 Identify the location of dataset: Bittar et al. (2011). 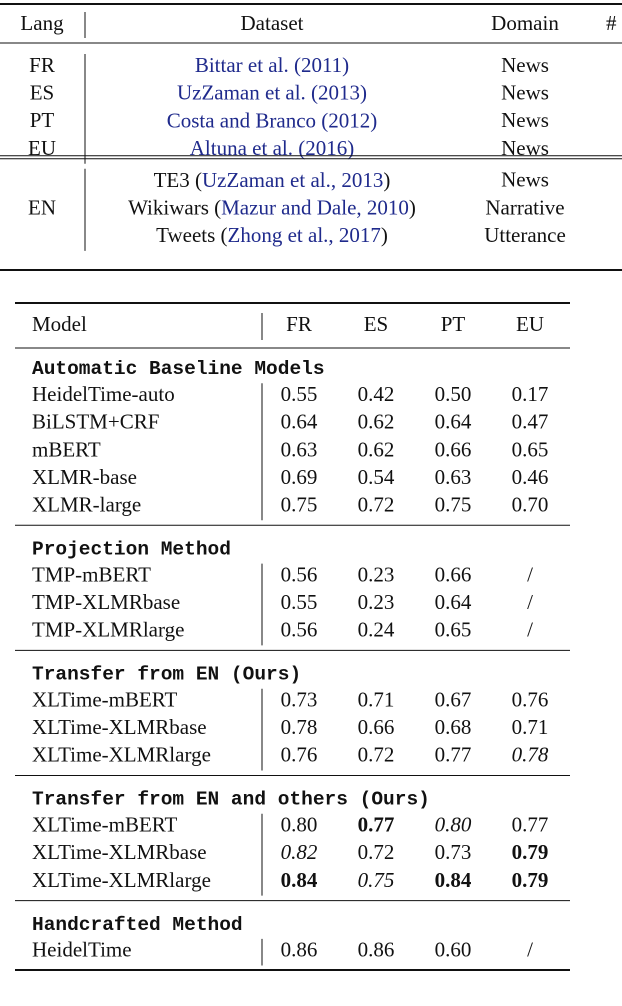
(272, 65).